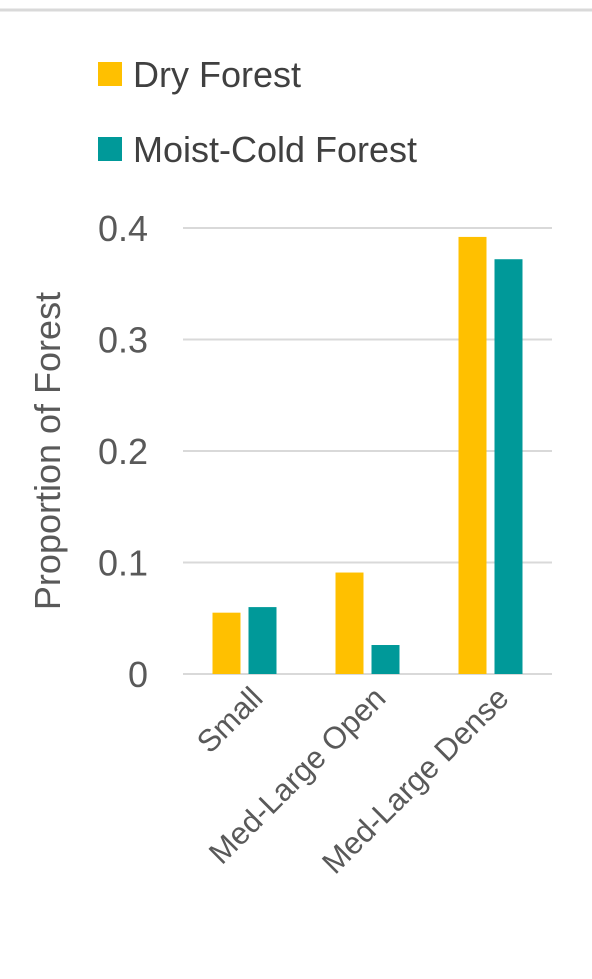 The width and height of the screenshot is (592, 979). Describe the element at coordinates (110, 74) in the screenshot. I see `legend-swatch-dry-forest` at that location.